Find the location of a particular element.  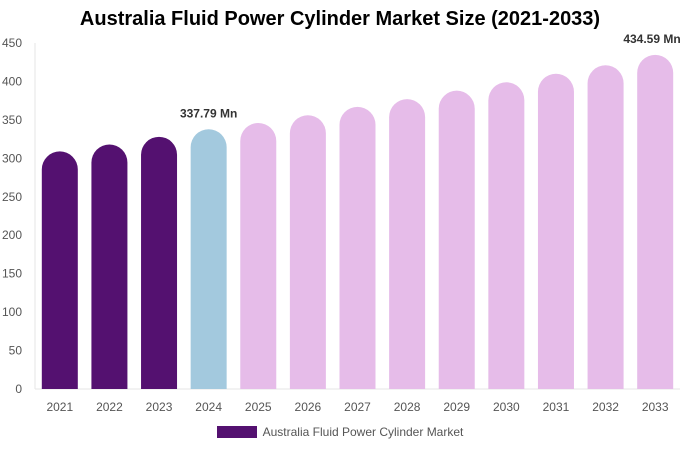

x-tick-label: 2023 is located at coordinates (159, 407).